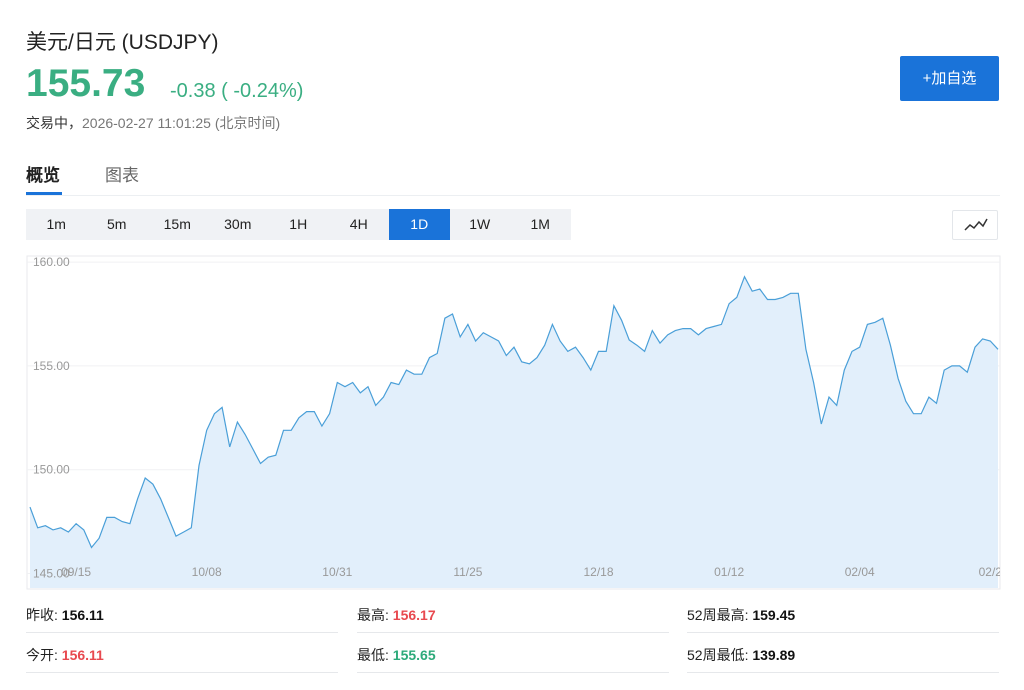 This screenshot has height=690, width=1024. I want to click on period-bar: 1m 5m 15m 30m 1H 4H 1D 1W 1M, so click(298, 224).